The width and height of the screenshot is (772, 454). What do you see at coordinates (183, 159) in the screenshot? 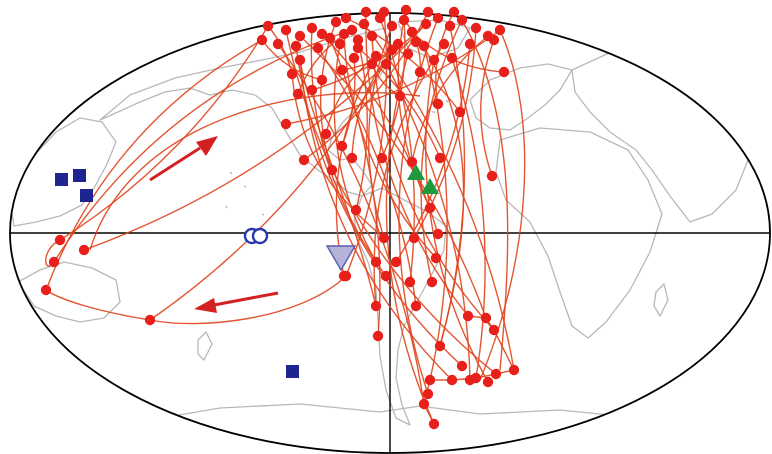
I see `arrow-icon` at bounding box center [183, 159].